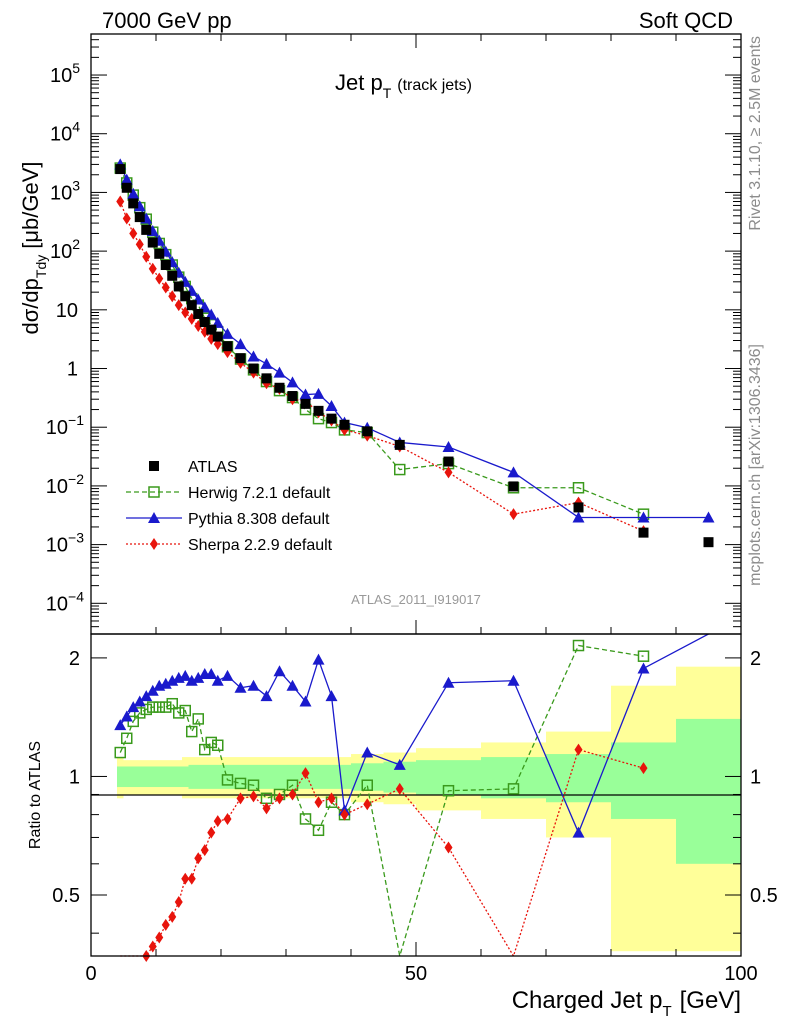  I want to click on y-tick-exponent: −1, so click(76, 420).